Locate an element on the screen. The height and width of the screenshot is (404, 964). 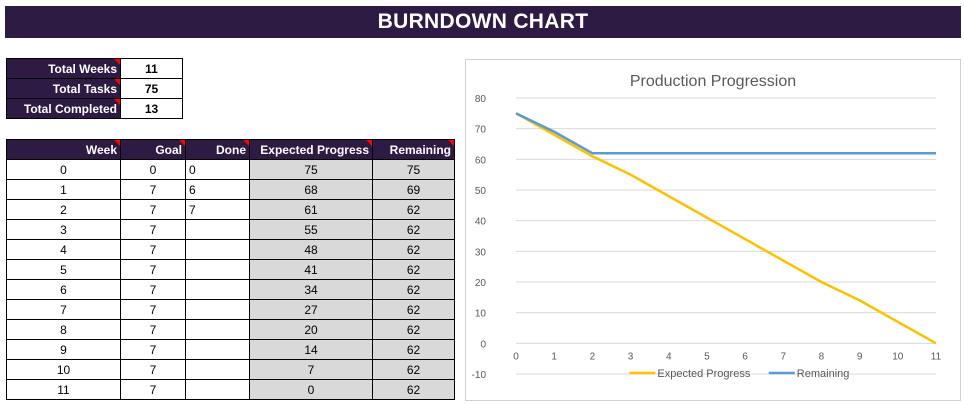
x-tick-label: 7 is located at coordinates (783, 356).